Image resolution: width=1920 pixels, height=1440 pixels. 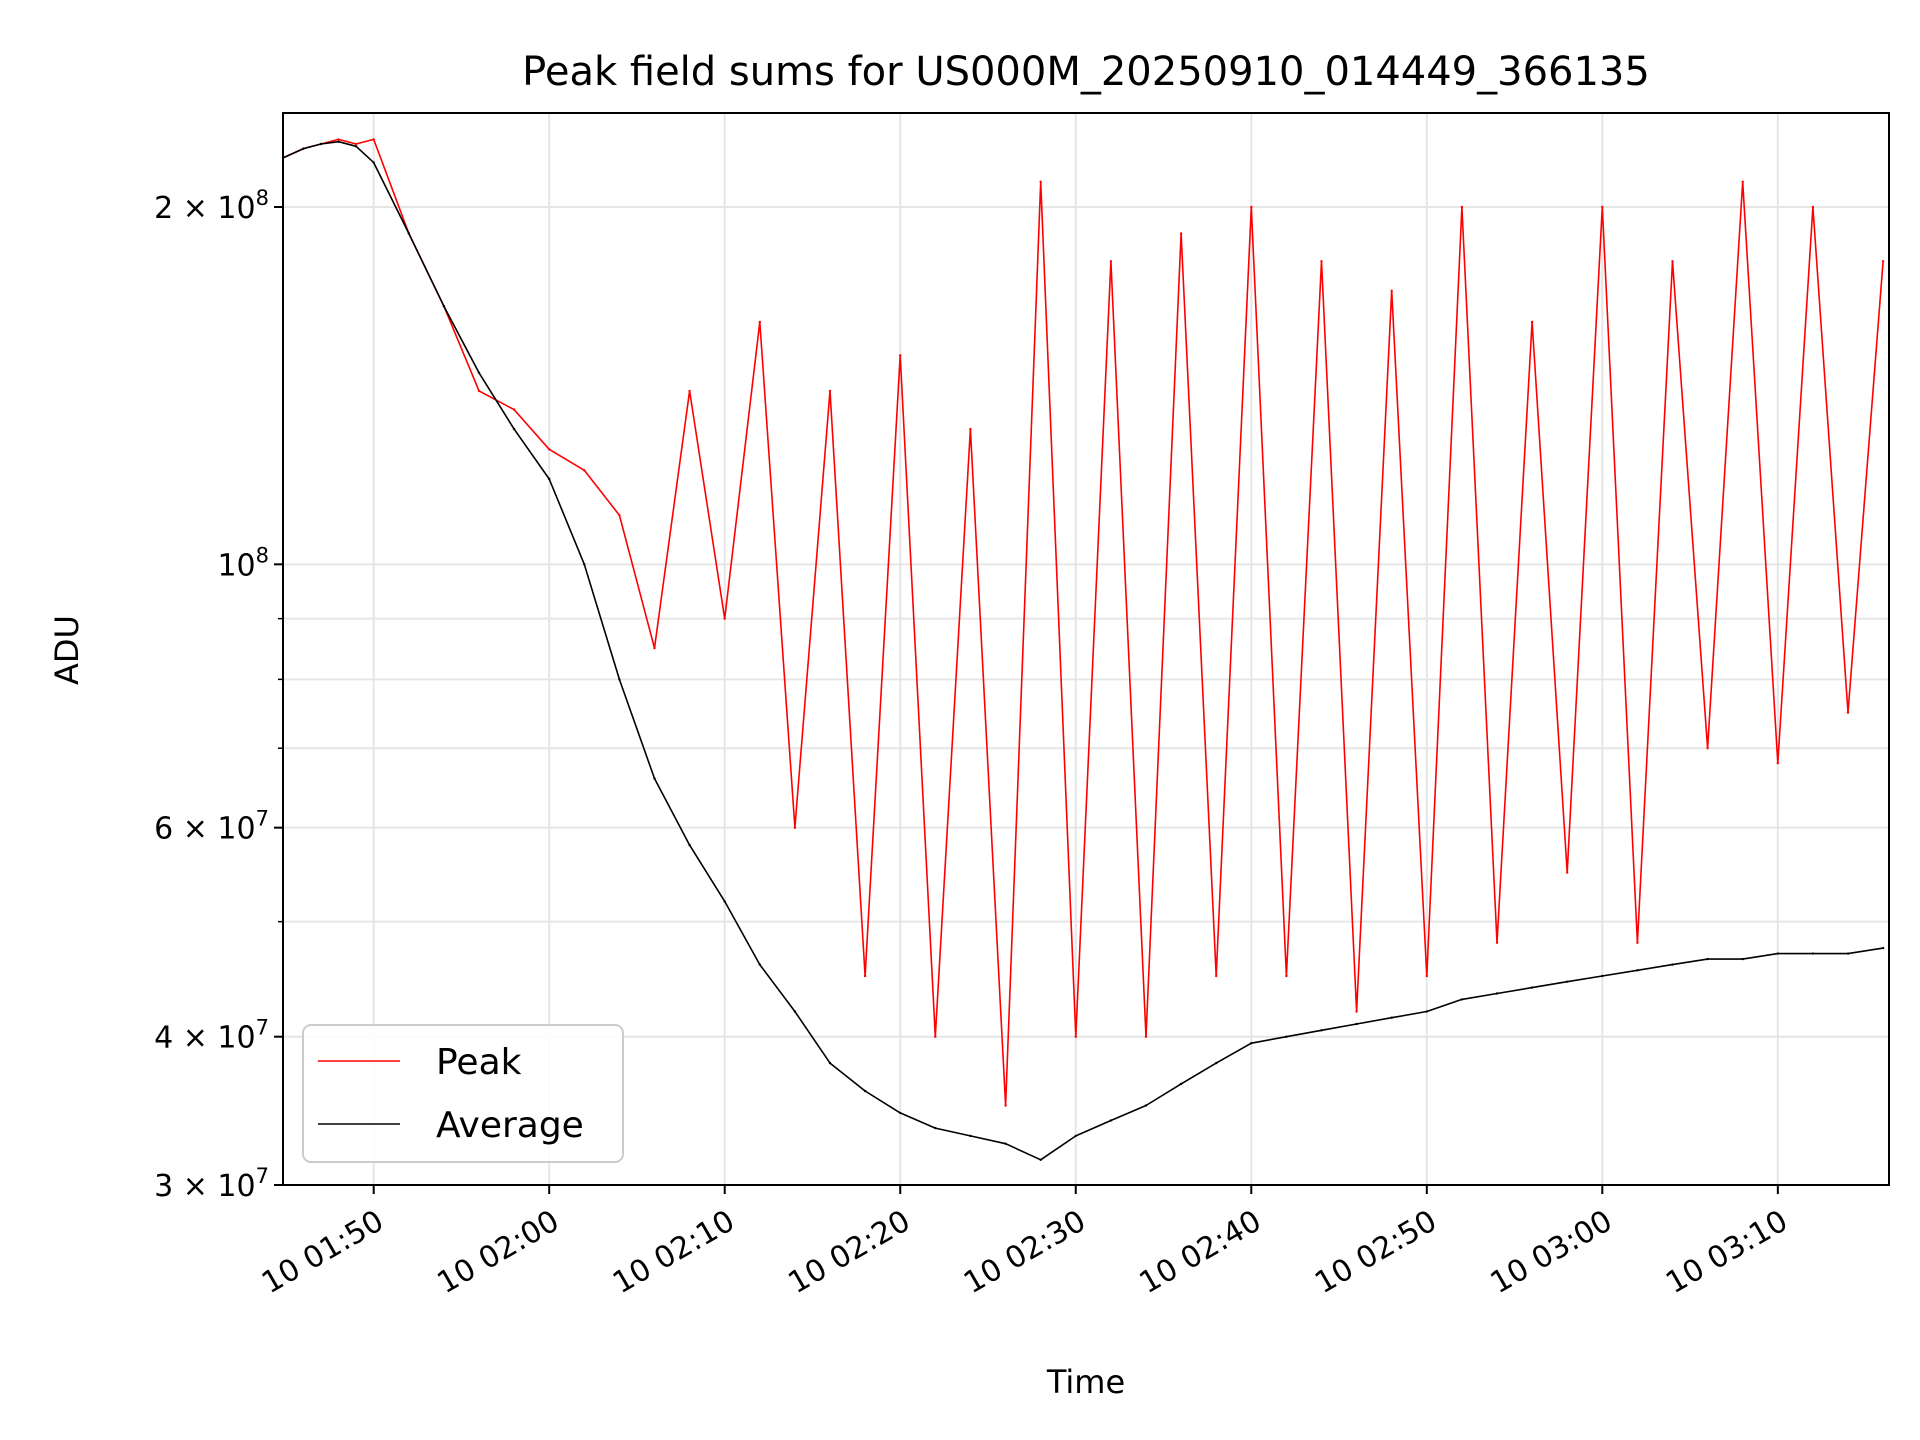 I want to click on y-tick-label: 108, so click(x=243, y=563).